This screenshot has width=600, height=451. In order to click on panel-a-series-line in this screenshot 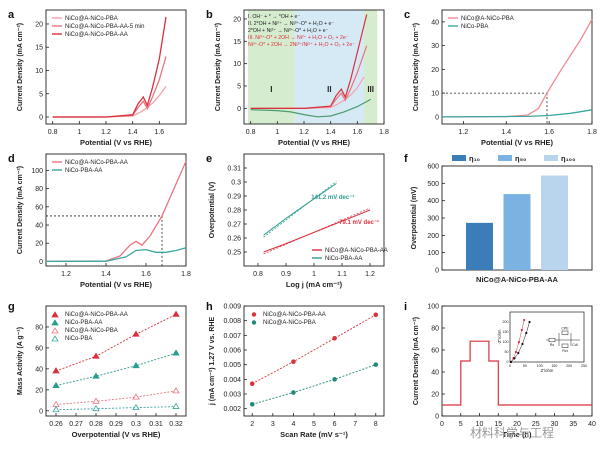, I will do `click(109, 87)`.